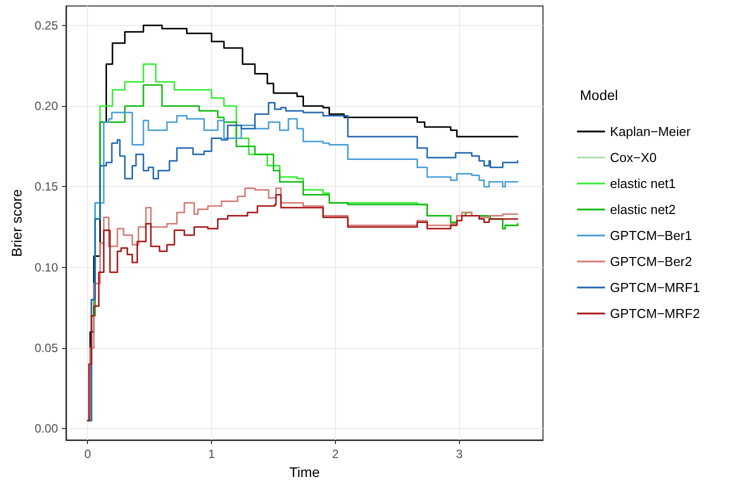 The width and height of the screenshot is (733, 487). What do you see at coordinates (304, 472) in the screenshot?
I see `x-axis-title: Time` at bounding box center [304, 472].